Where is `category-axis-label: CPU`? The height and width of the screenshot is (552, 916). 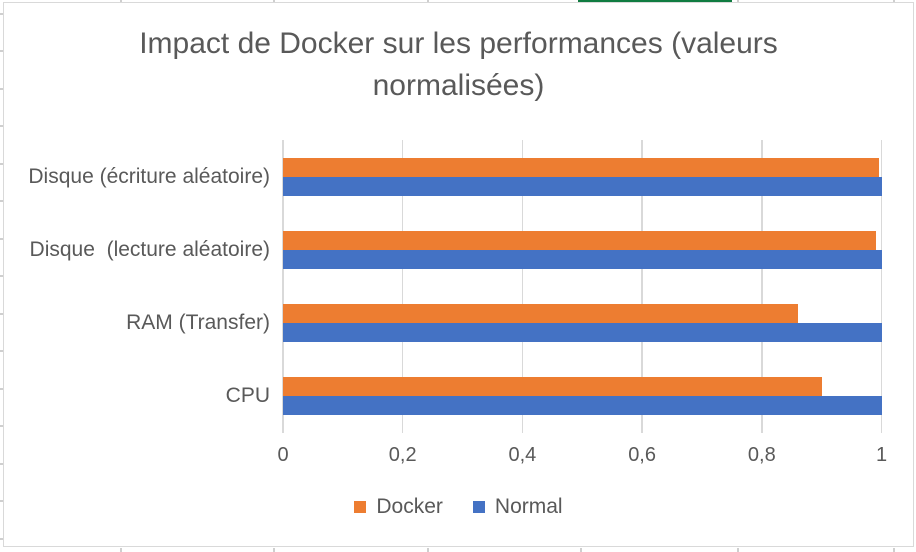 category-axis-label: CPU is located at coordinates (247, 395).